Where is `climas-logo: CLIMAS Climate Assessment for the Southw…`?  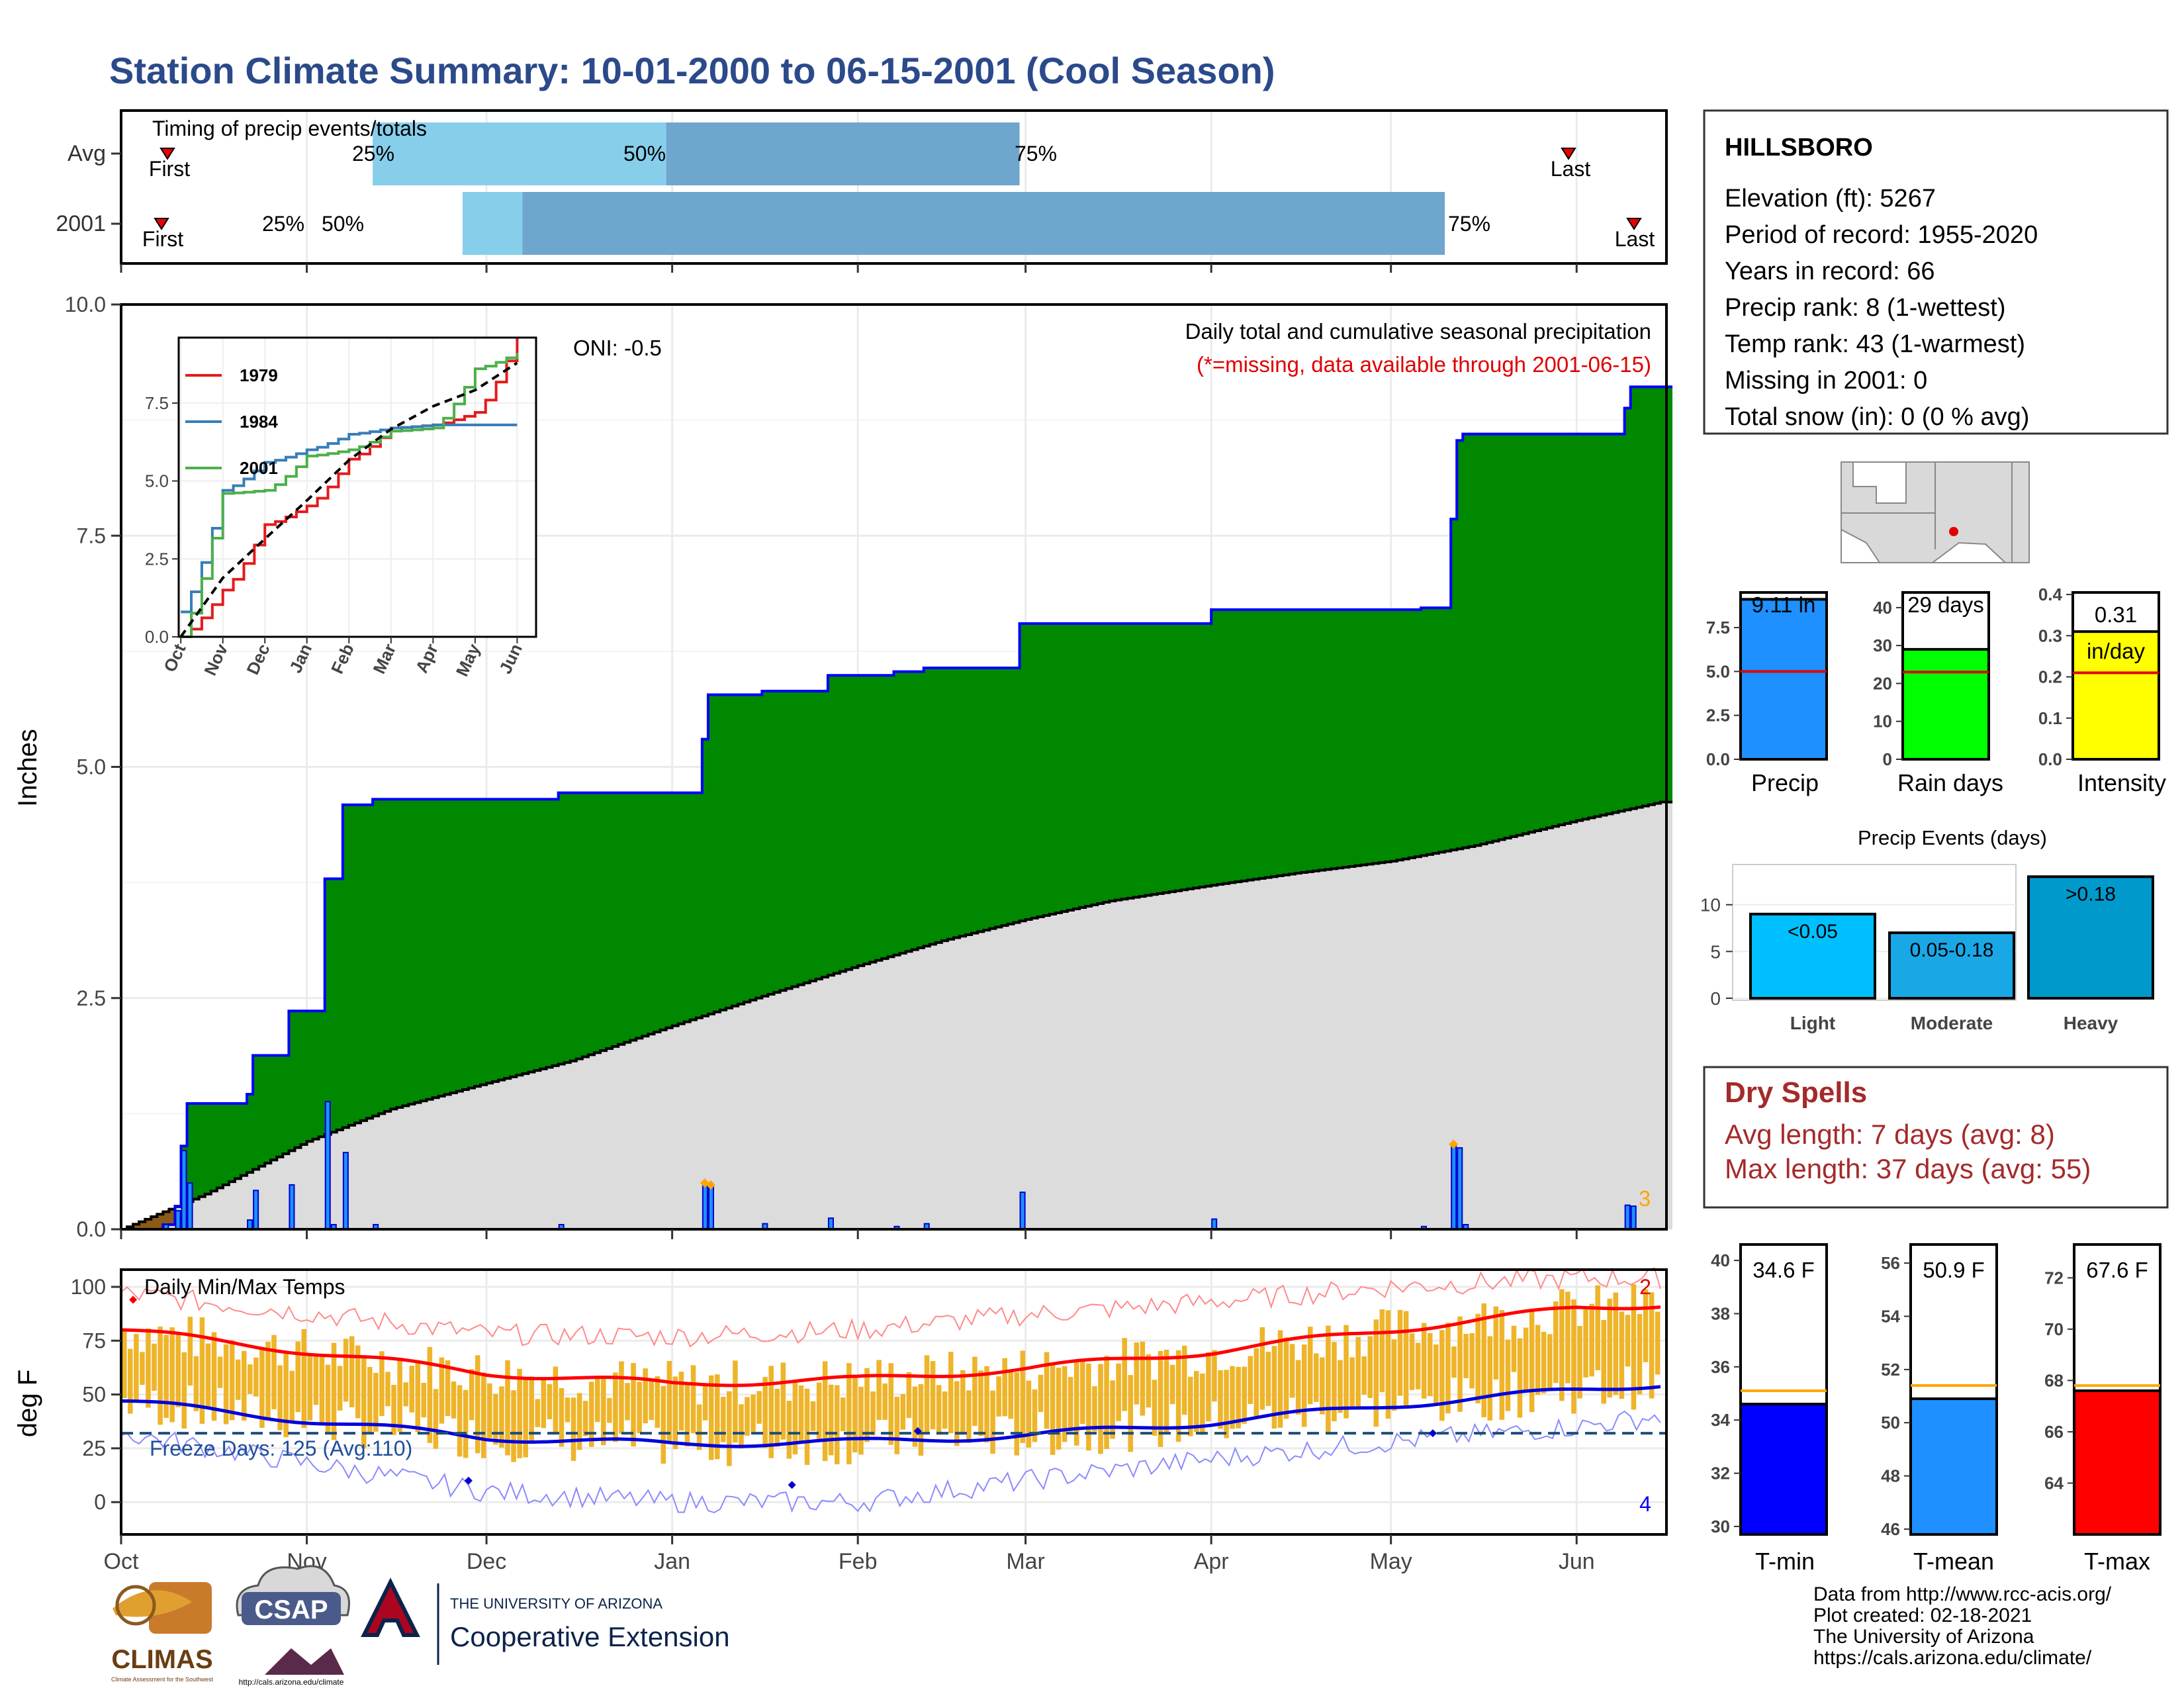 climas-logo: CLIMAS Climate Assessment for the Southw… is located at coordinates (162, 1632).